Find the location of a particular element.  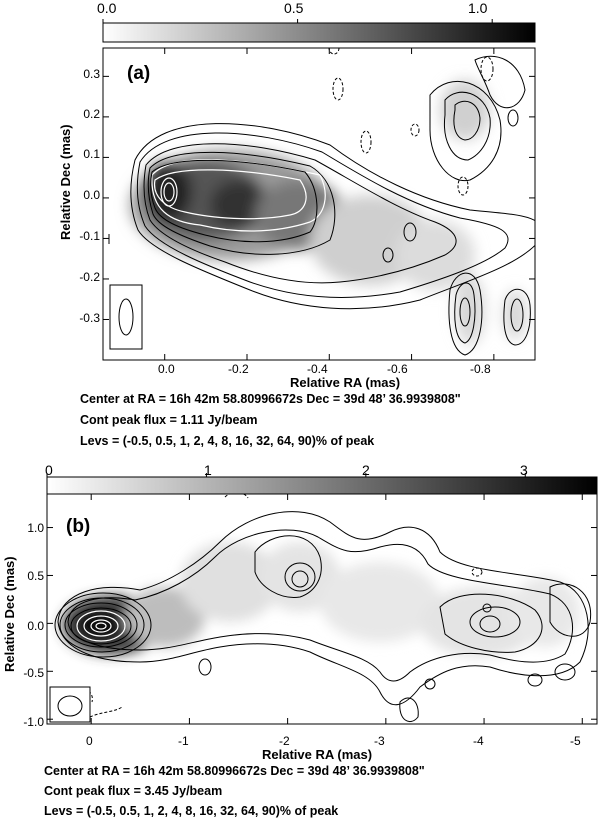

ytick-labels-a: 0.3 0.2 0.1 0.0 -0.1 -0.2 -0.3 is located at coordinates (89, 196).